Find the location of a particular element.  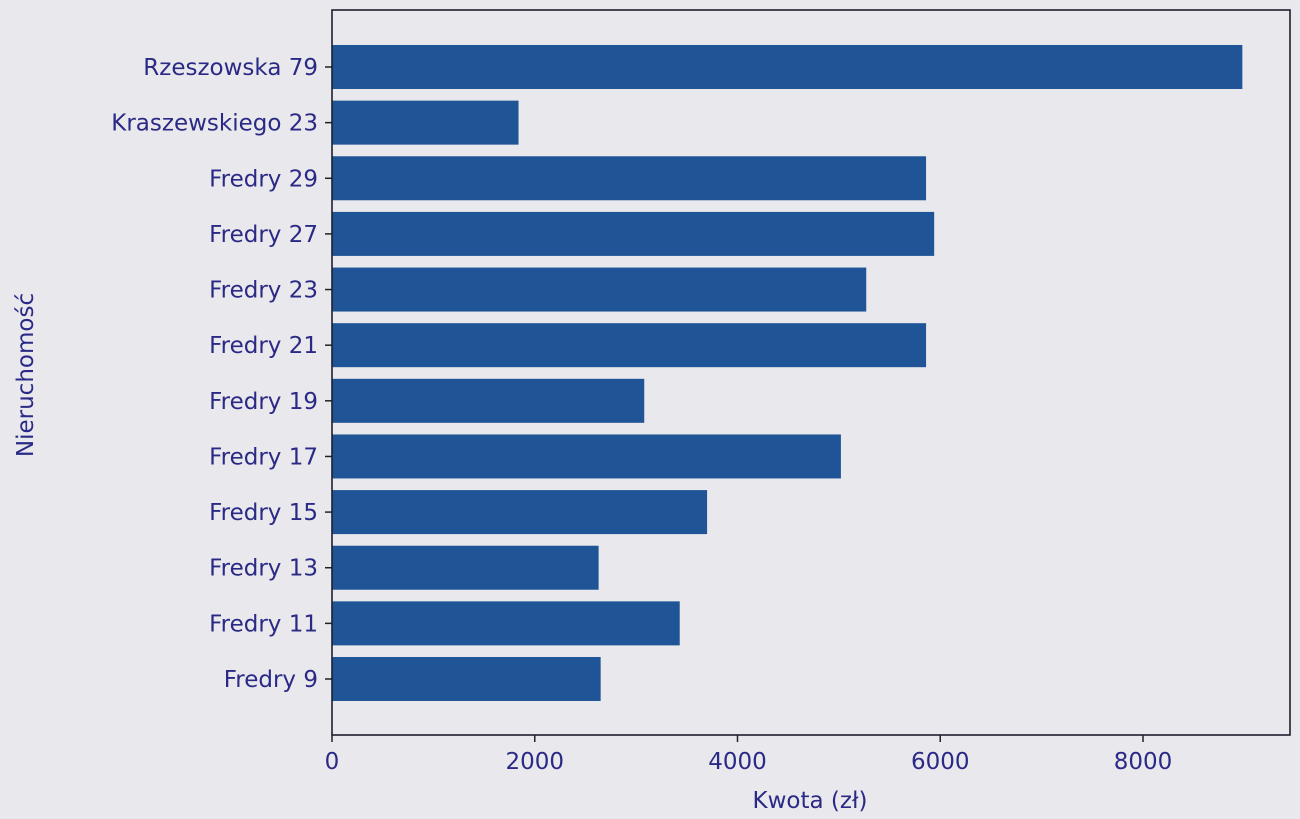

y-tick-label: Fredry 15 is located at coordinates (263, 513).